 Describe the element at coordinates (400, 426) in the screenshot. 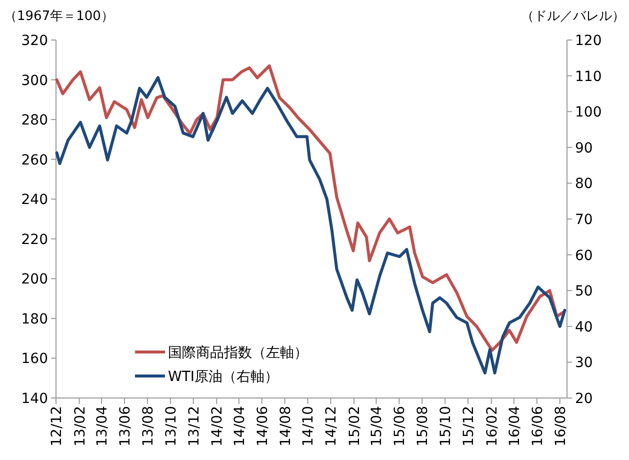

I see `x-tick-label: 15/06` at that location.